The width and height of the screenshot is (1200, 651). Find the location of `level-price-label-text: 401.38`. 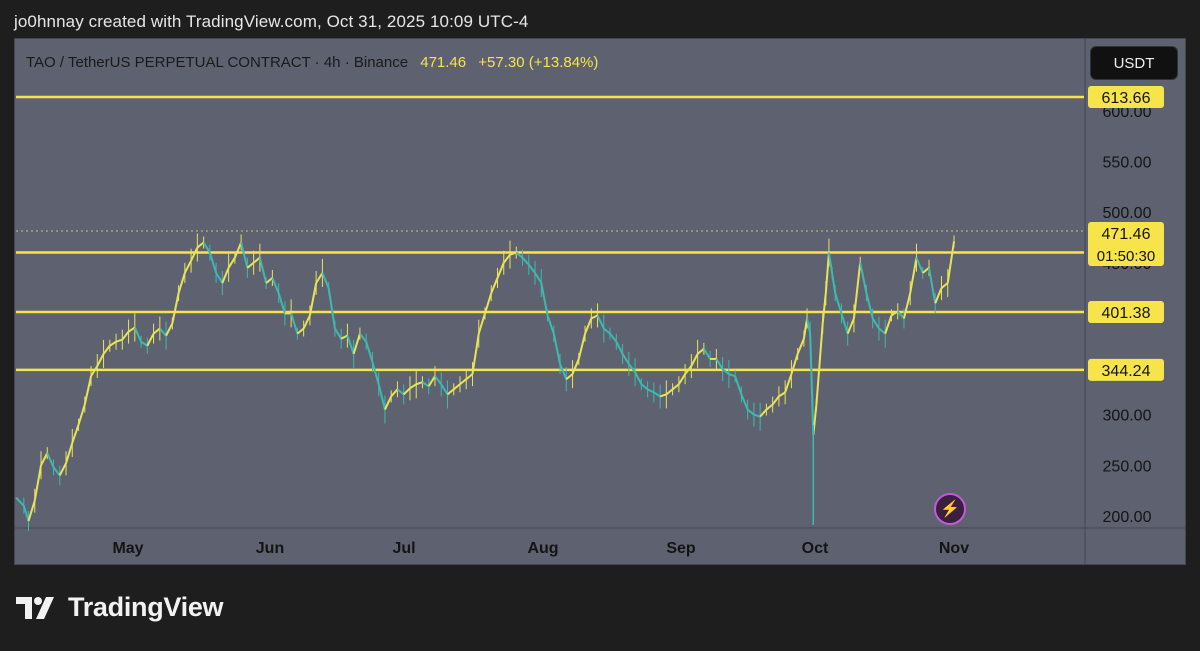

level-price-label-text: 401.38 is located at coordinates (1126, 313).